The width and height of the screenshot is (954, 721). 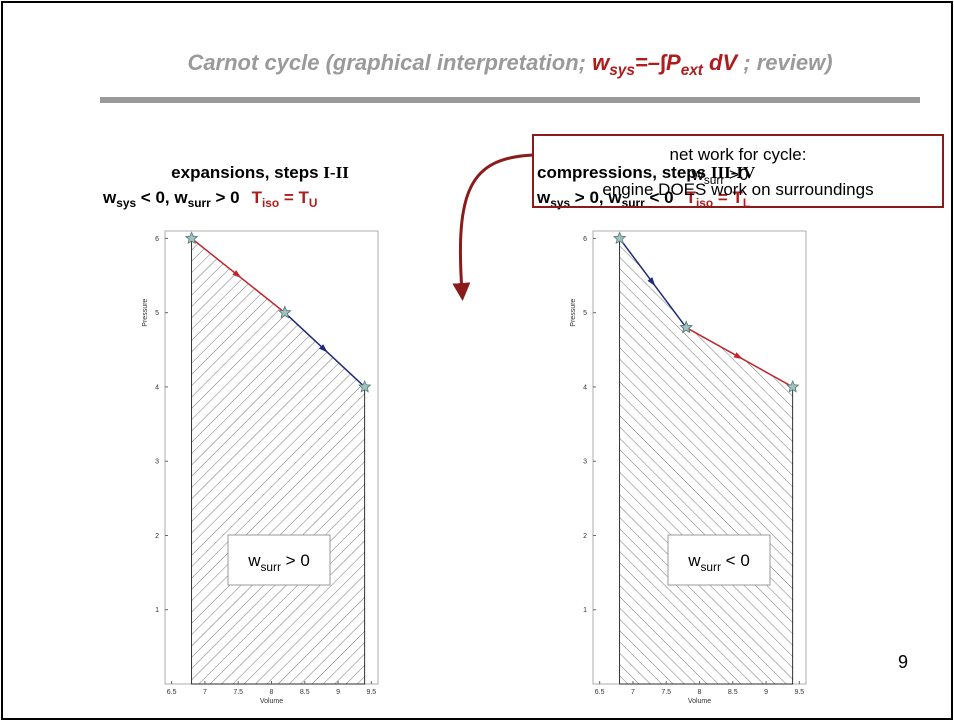 I want to click on right-heading: compressions, steps III-IV, so click(x=646, y=172).